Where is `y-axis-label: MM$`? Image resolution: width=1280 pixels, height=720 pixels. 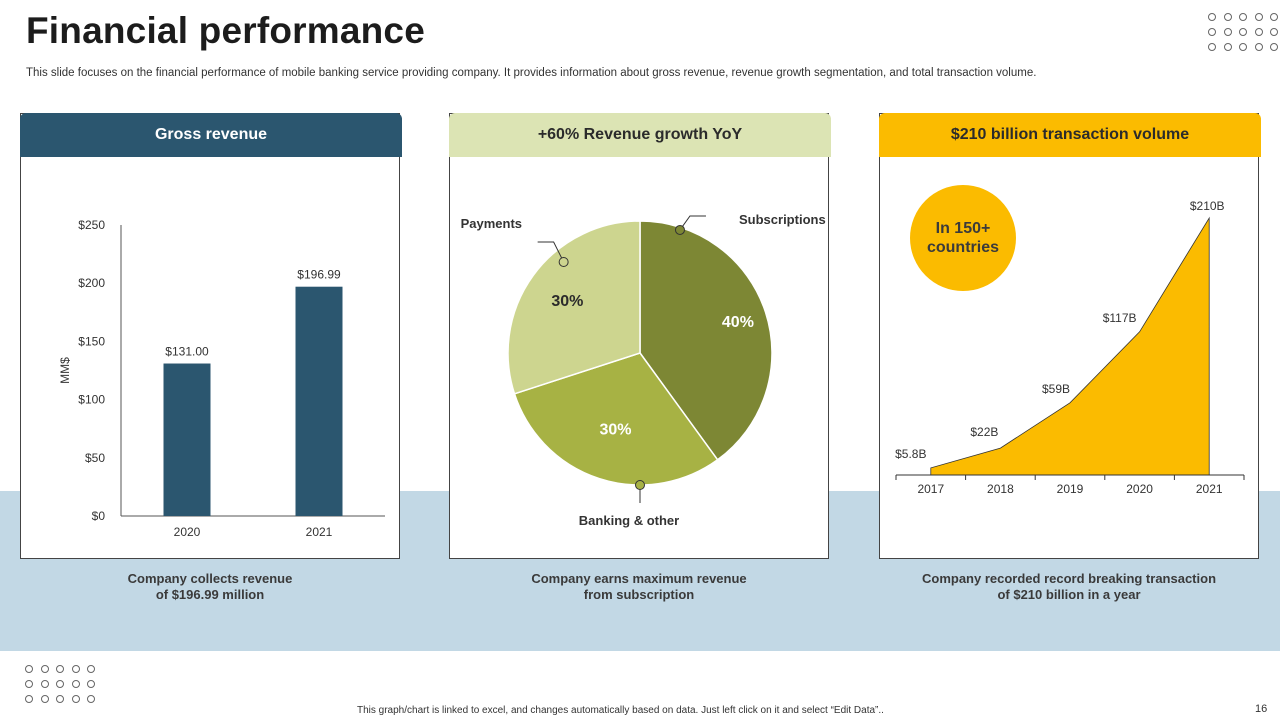 y-axis-label: MM$ is located at coordinates (65, 370).